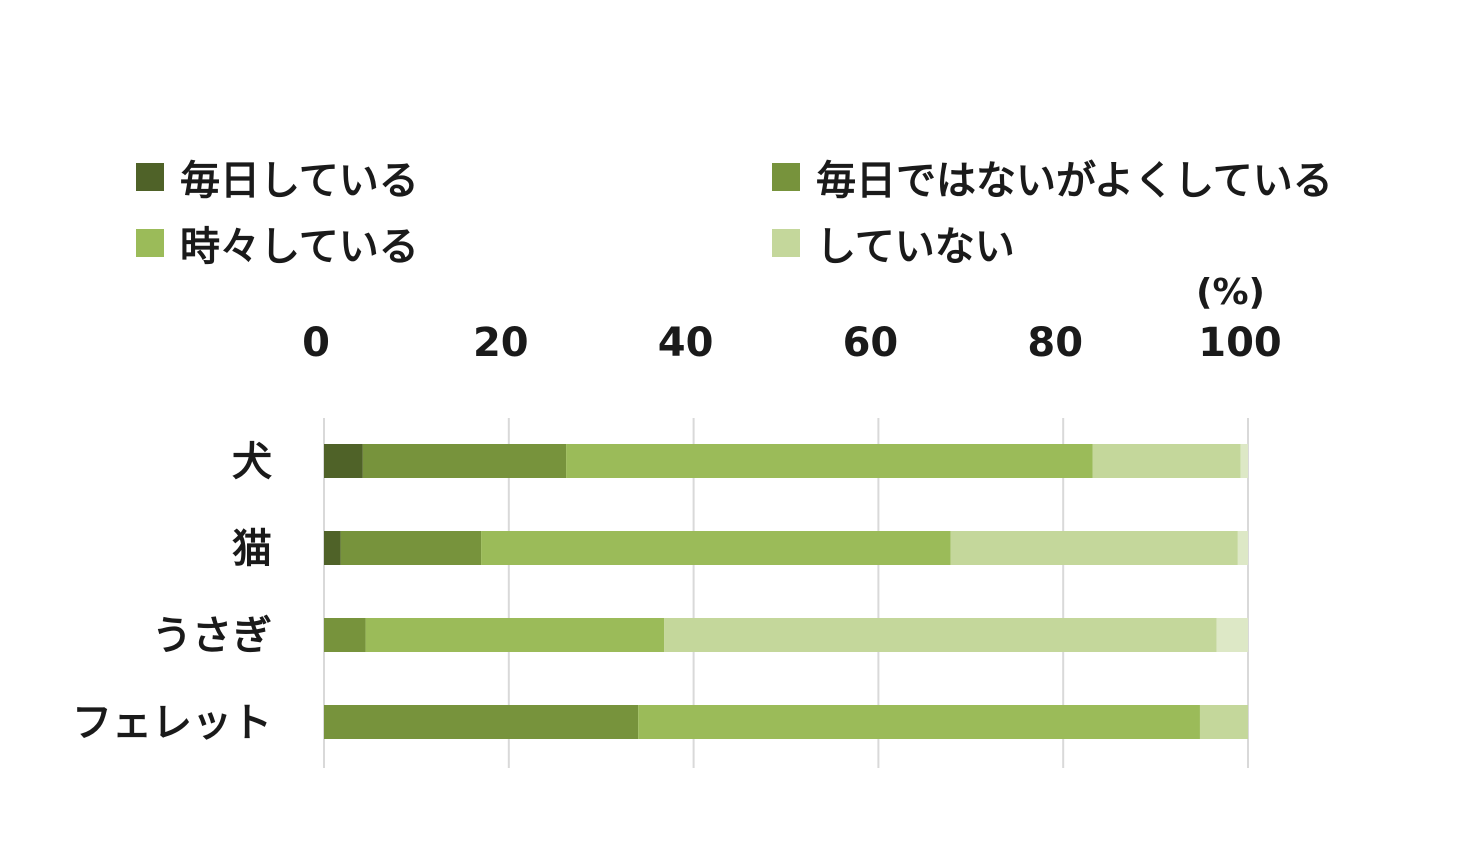  I want to click on x-tick-label-20: 20, so click(501, 343).